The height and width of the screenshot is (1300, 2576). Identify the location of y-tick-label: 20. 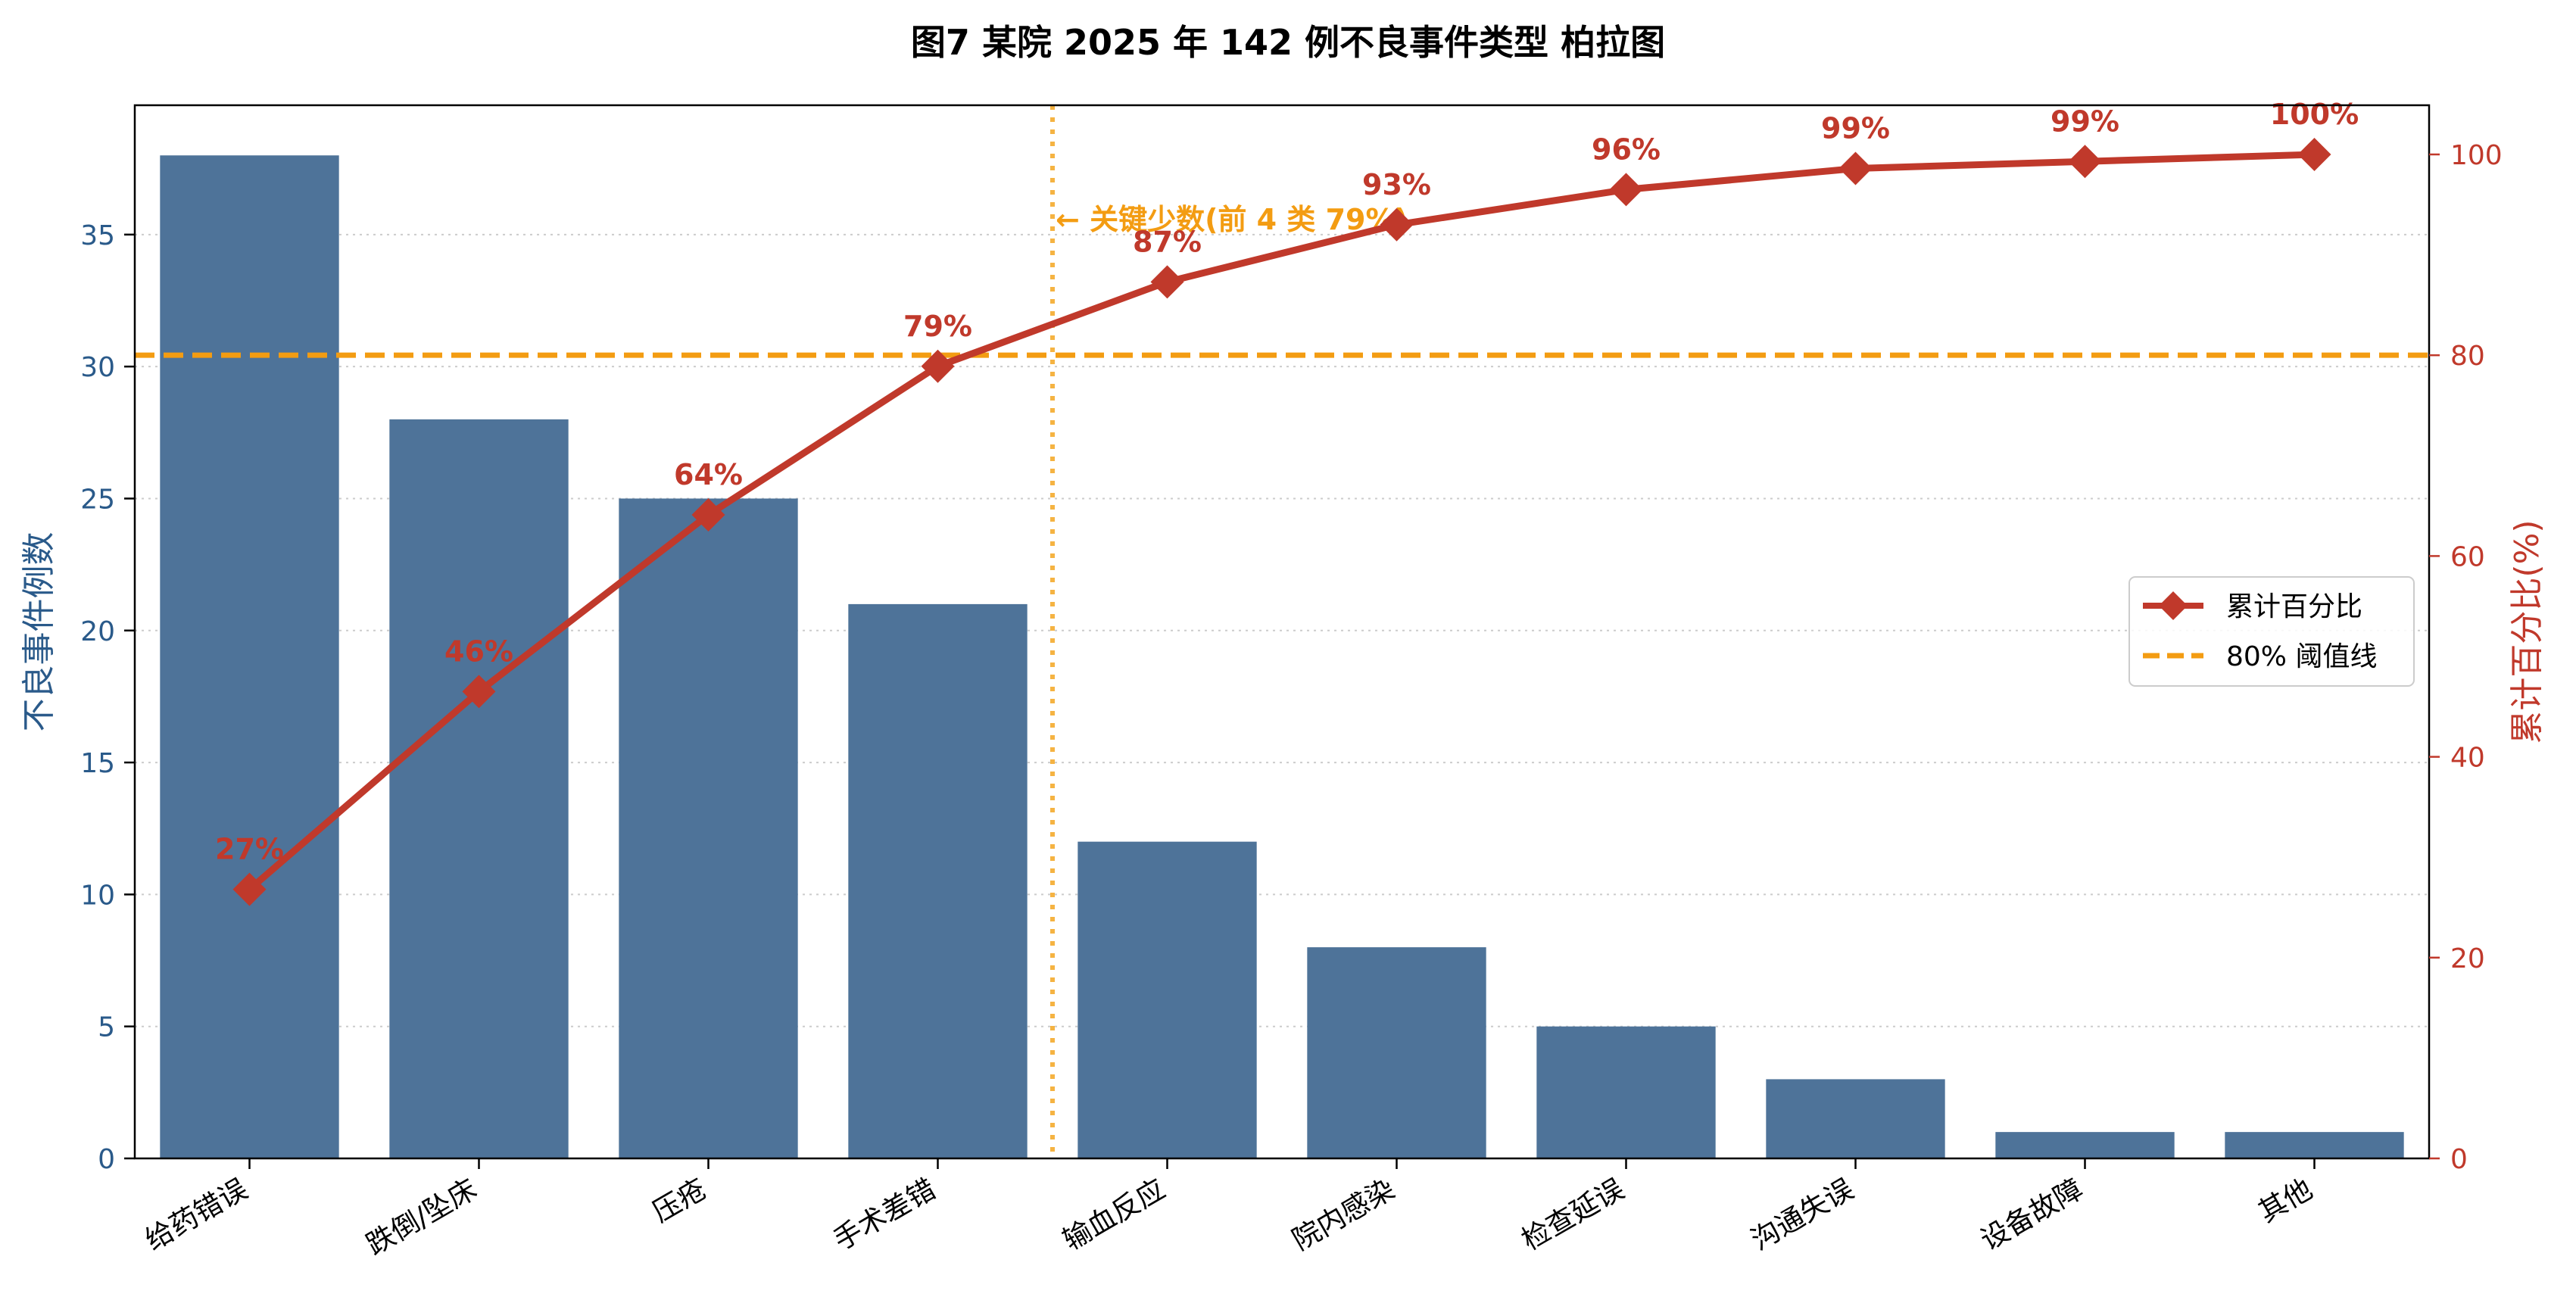
(97, 631).